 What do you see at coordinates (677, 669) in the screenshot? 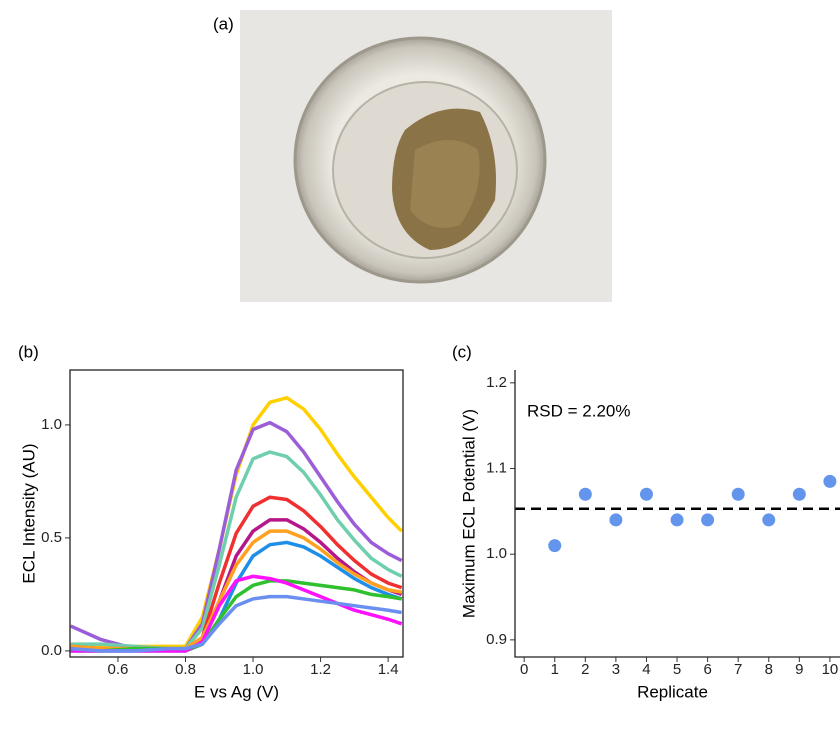
I see `x-tick-label: 5` at bounding box center [677, 669].